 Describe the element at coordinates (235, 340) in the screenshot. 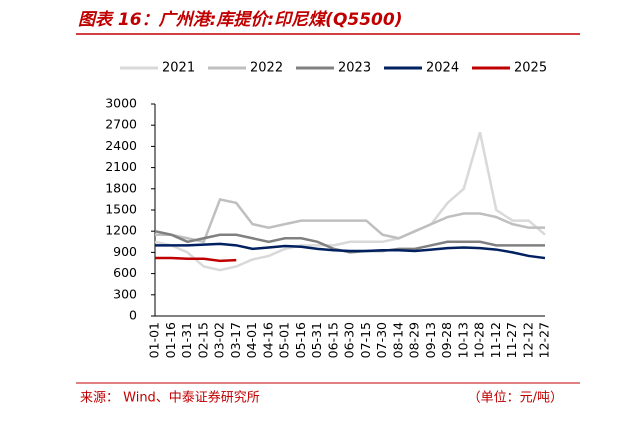

I see `x-tick-label: 03-17` at that location.